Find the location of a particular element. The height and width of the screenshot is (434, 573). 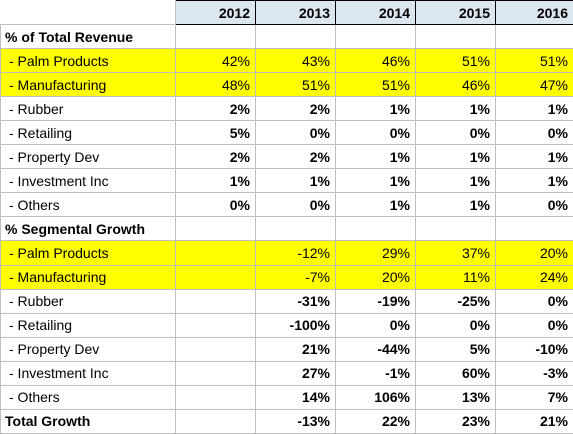

value-cell: 47% is located at coordinates (534, 85).